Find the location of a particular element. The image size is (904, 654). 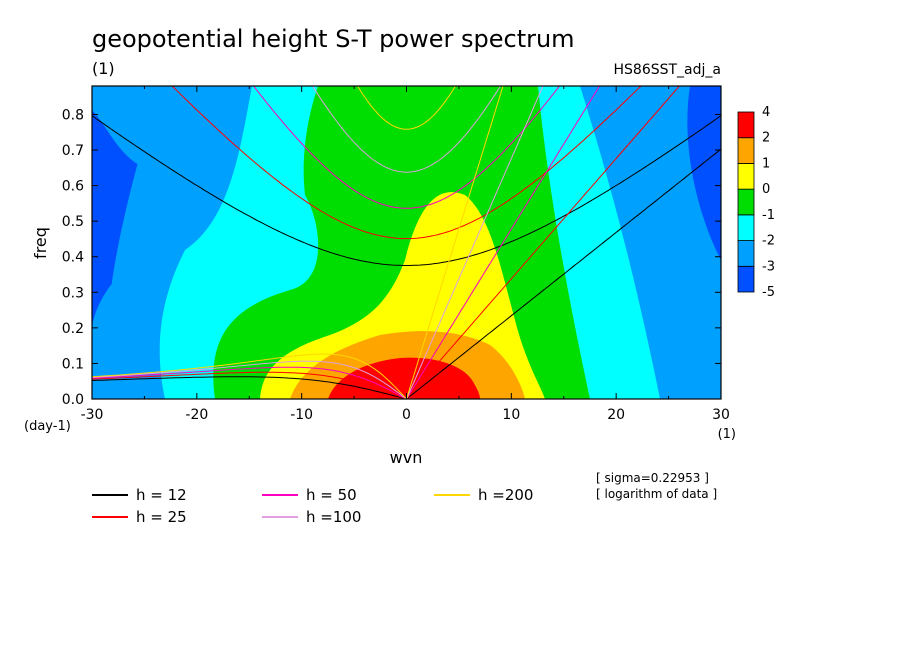

x-tick-label: -30 is located at coordinates (92, 415).